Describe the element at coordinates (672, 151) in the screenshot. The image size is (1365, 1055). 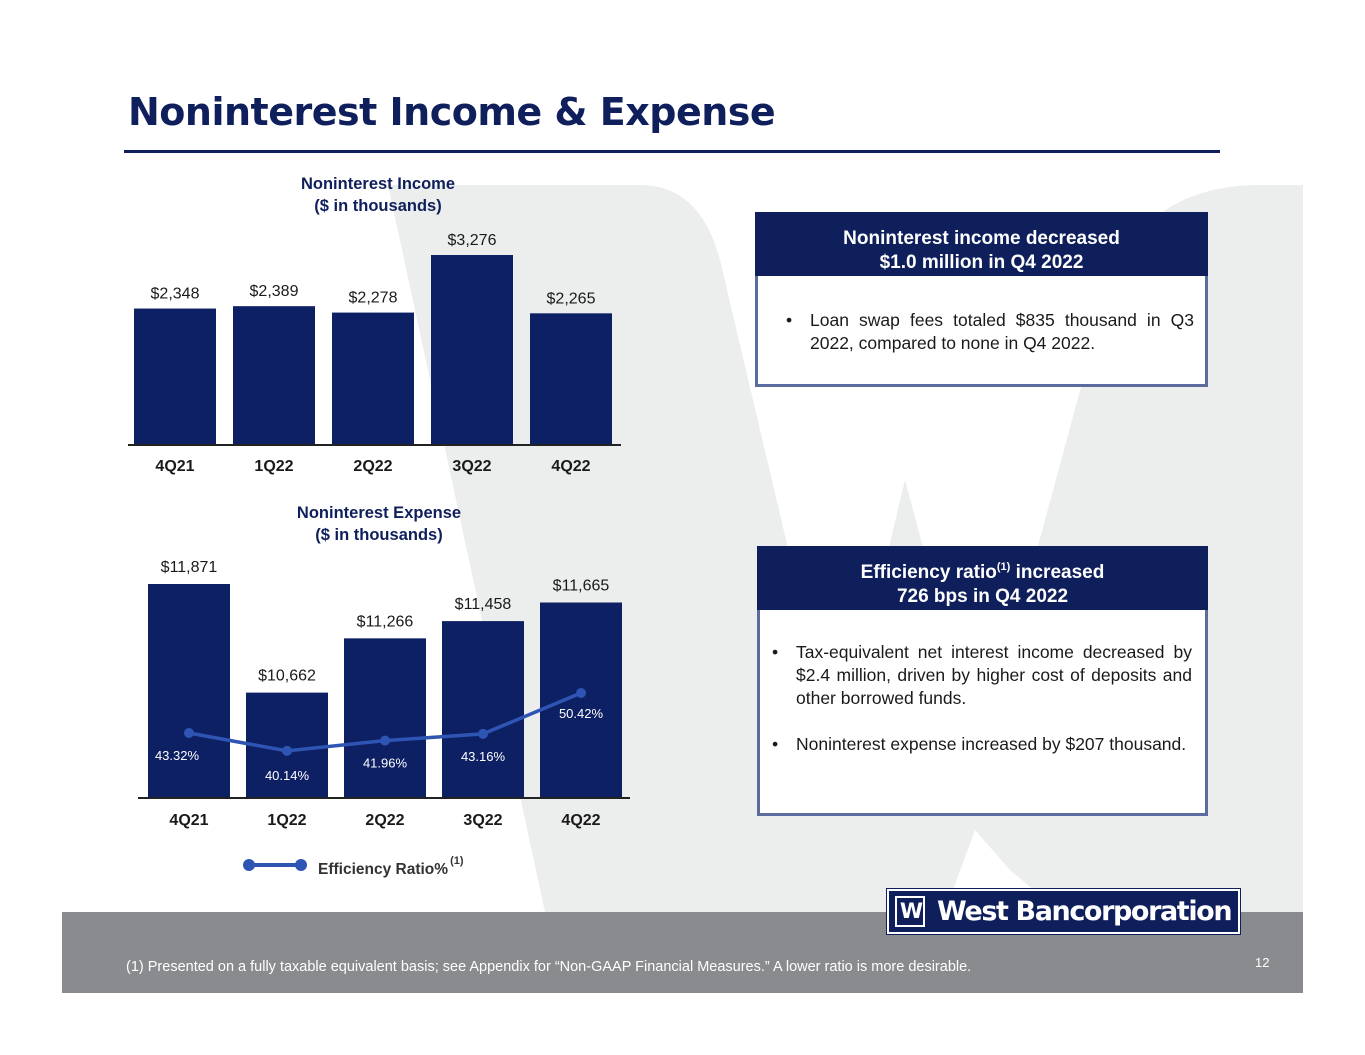
I see `title-divider` at that location.